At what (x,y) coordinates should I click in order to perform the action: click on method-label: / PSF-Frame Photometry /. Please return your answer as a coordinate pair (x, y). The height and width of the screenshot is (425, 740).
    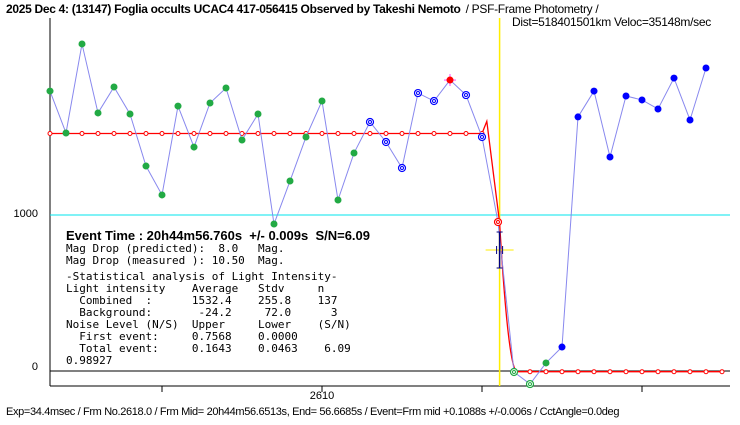
    Looking at the image, I should click on (532, 9).